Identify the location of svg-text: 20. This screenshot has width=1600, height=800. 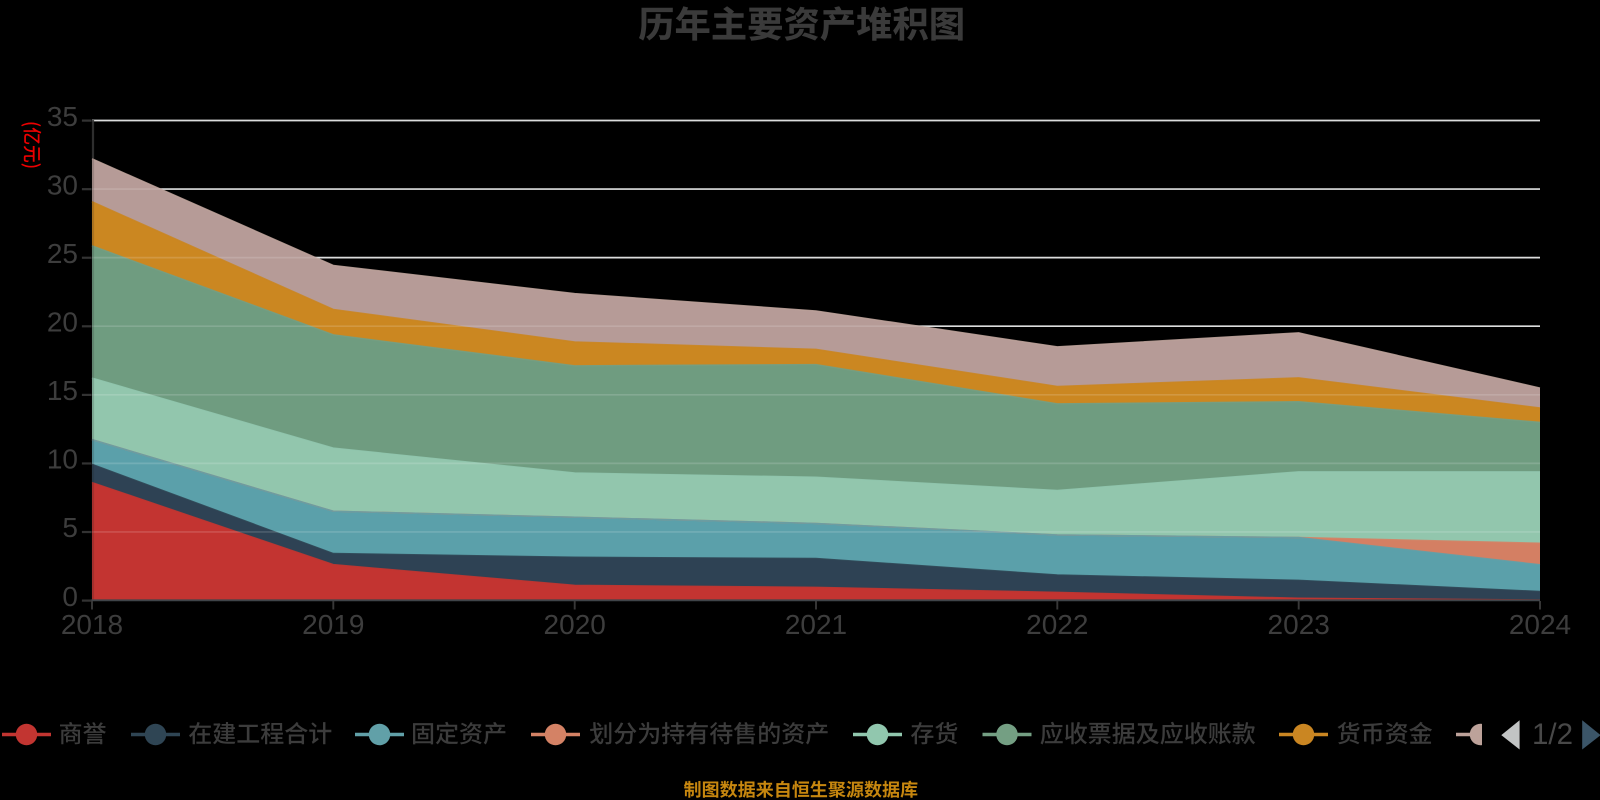
(62, 322).